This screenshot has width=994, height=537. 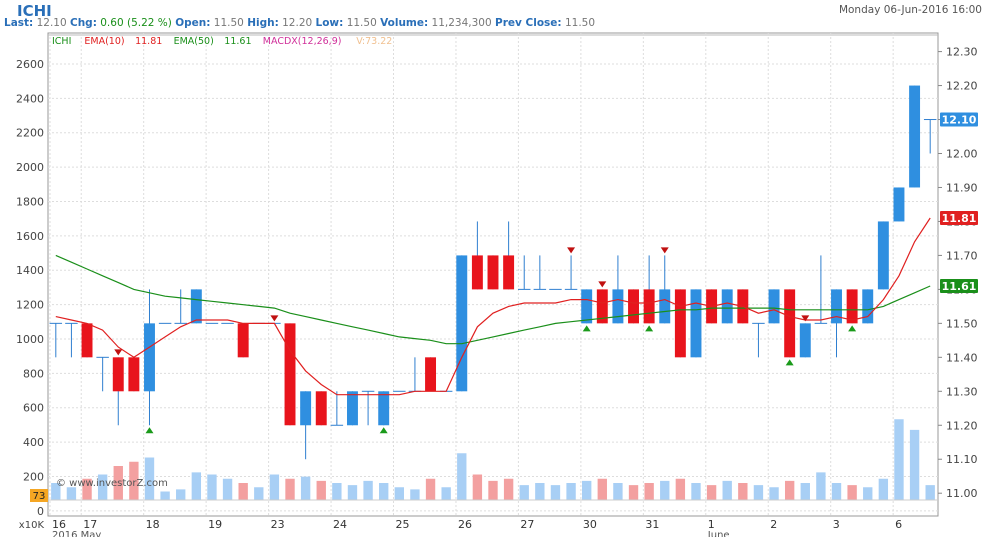 I want to click on x-axis-tick-label: 31, so click(x=652, y=524).